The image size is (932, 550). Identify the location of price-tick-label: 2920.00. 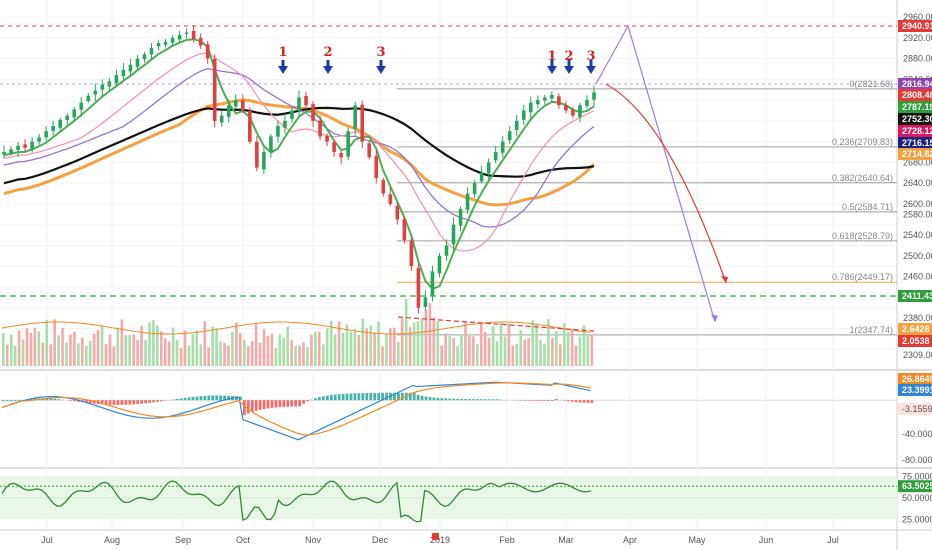
(917, 38).